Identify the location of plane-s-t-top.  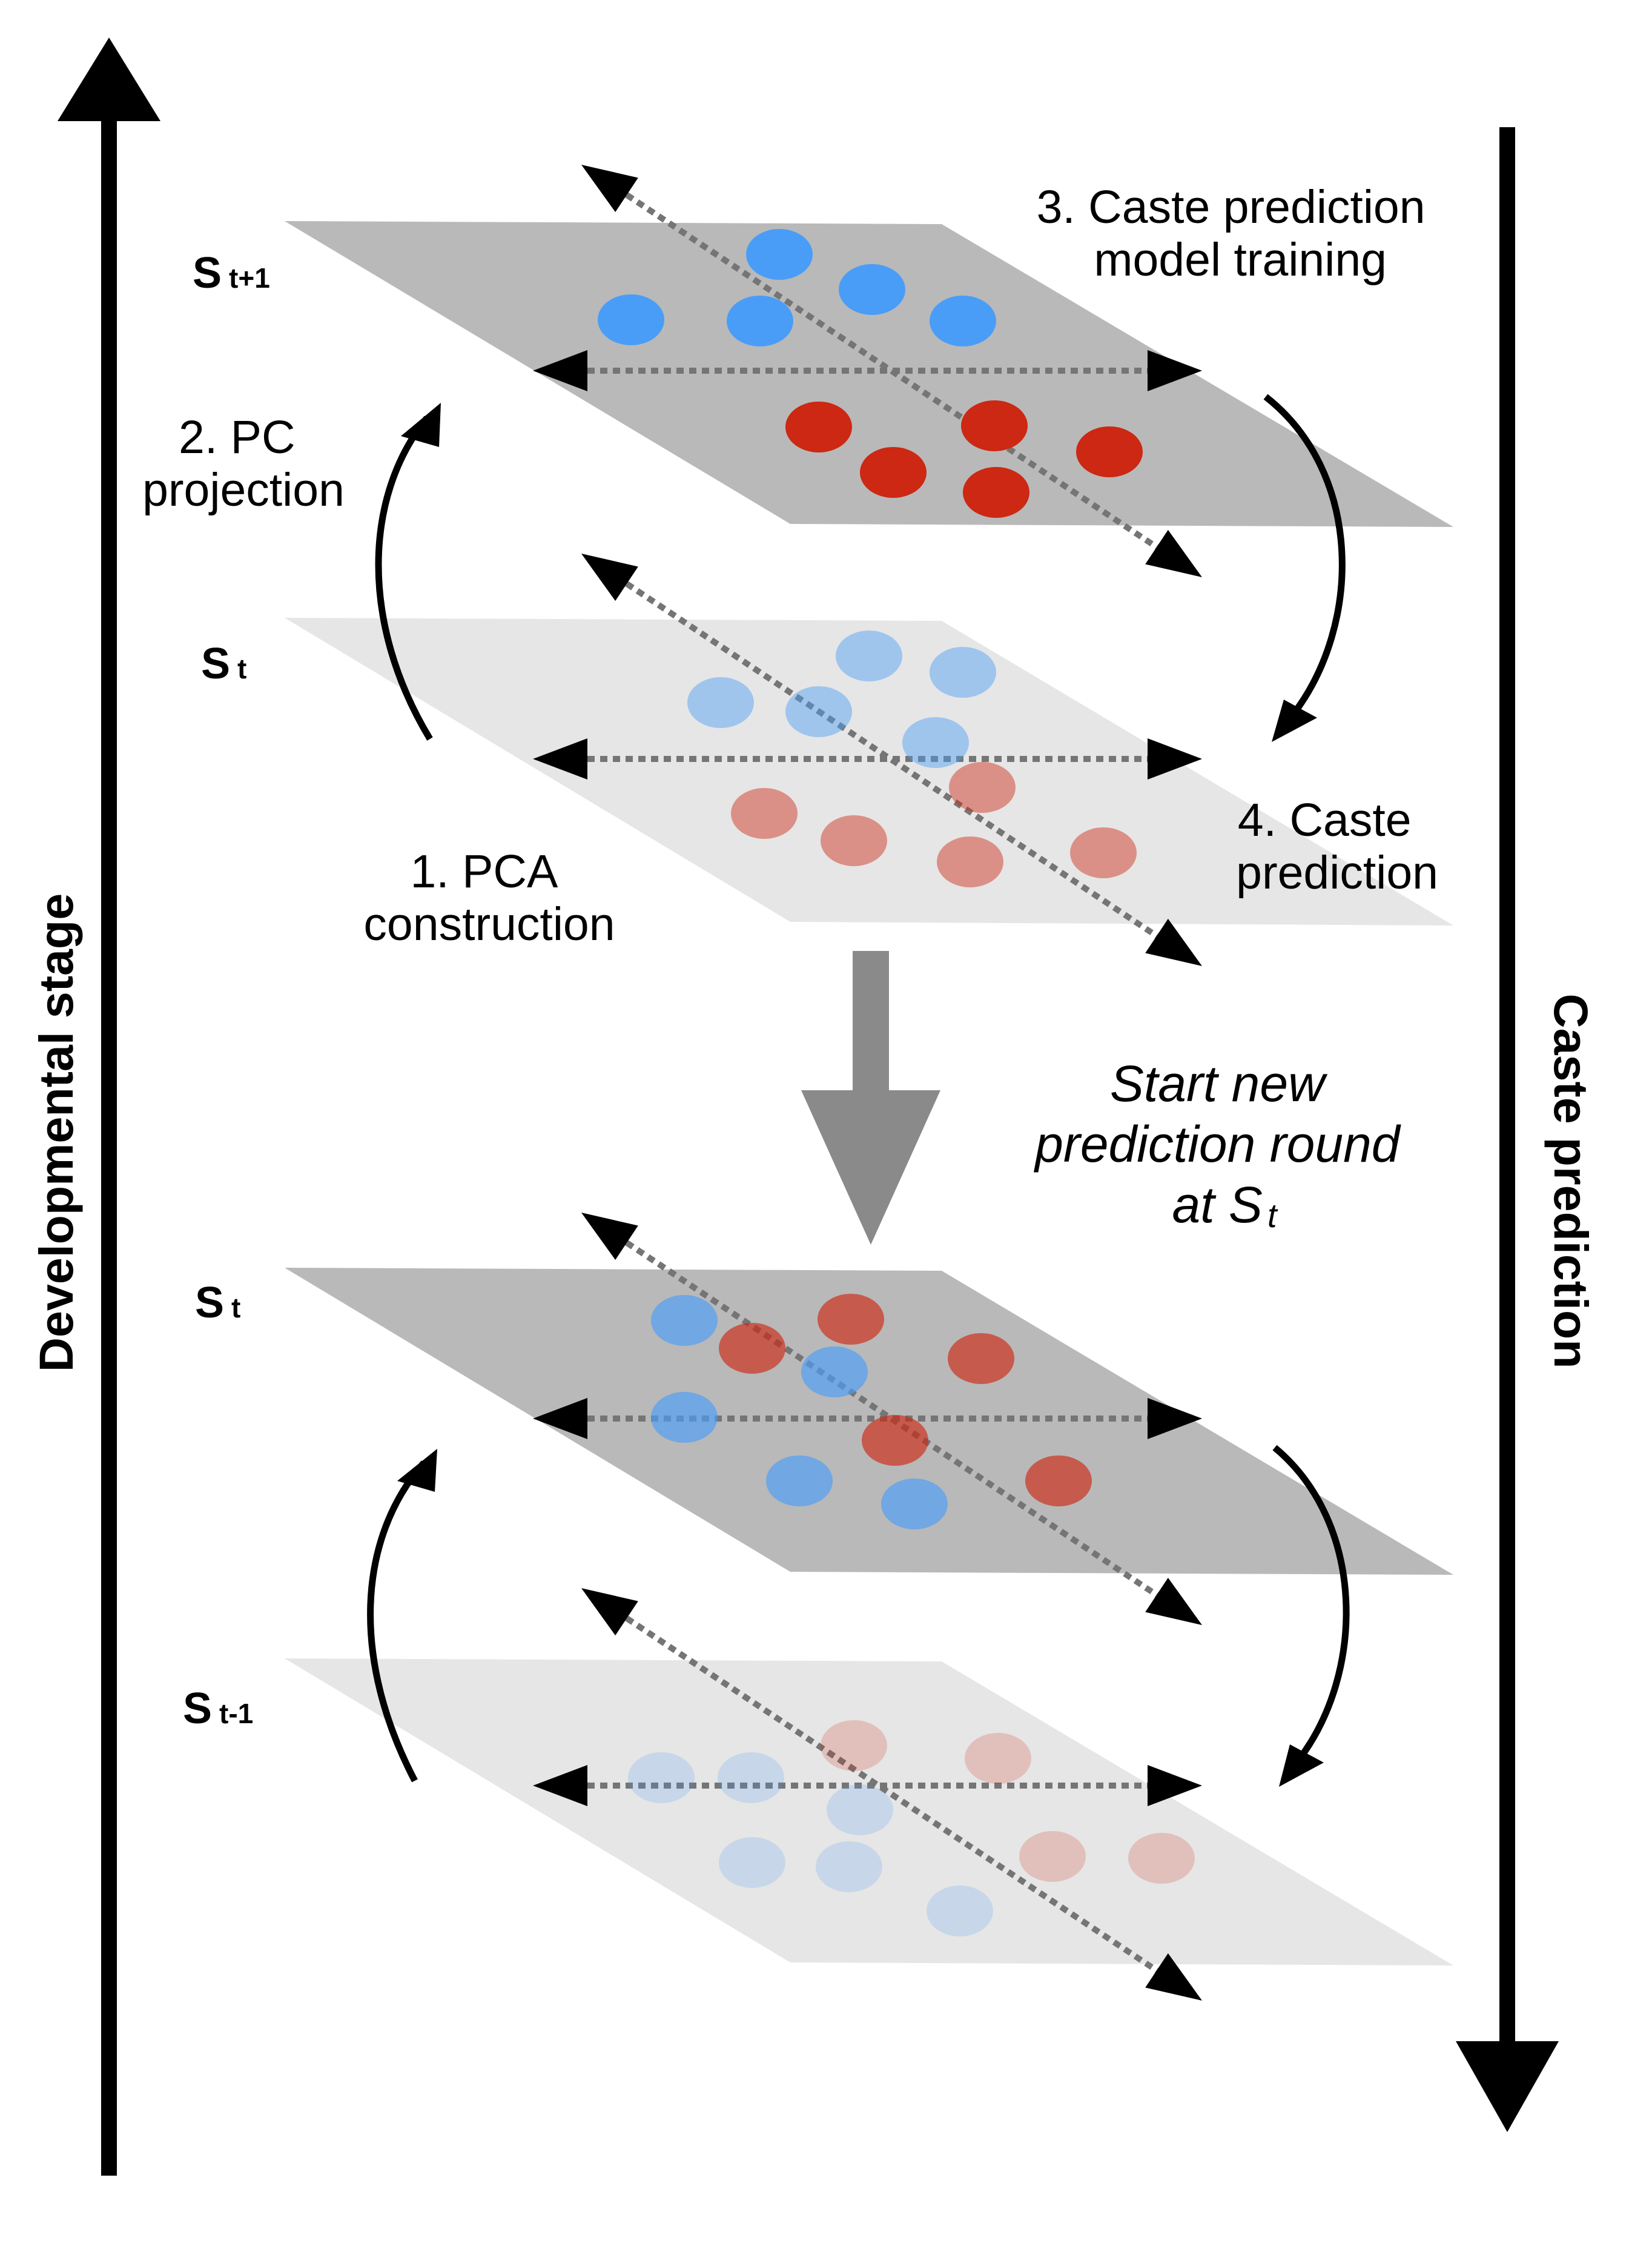
(869, 772).